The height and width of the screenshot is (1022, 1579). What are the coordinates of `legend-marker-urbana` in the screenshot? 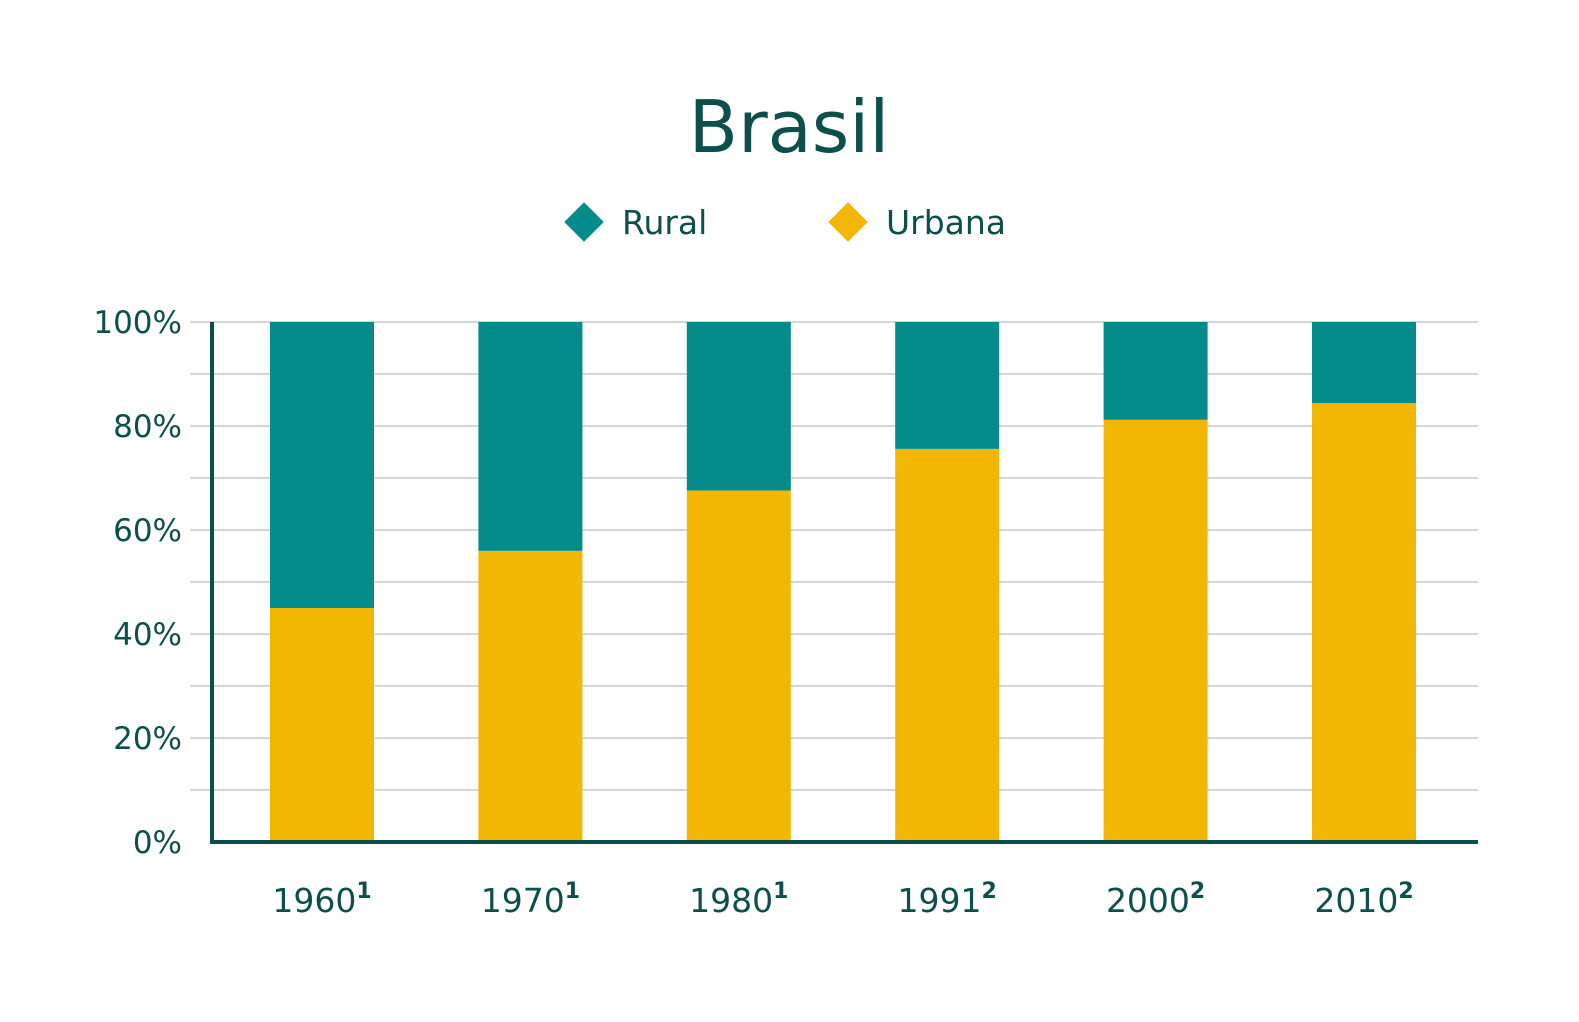 It's located at (848, 222).